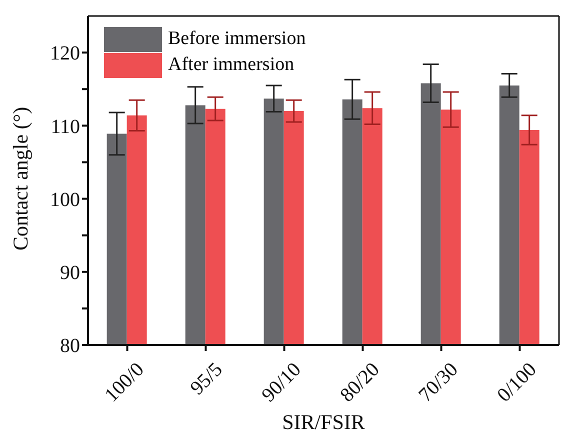 This screenshot has height=441, width=571. I want to click on y-axis-title: Contact angle (°), so click(20, 178).